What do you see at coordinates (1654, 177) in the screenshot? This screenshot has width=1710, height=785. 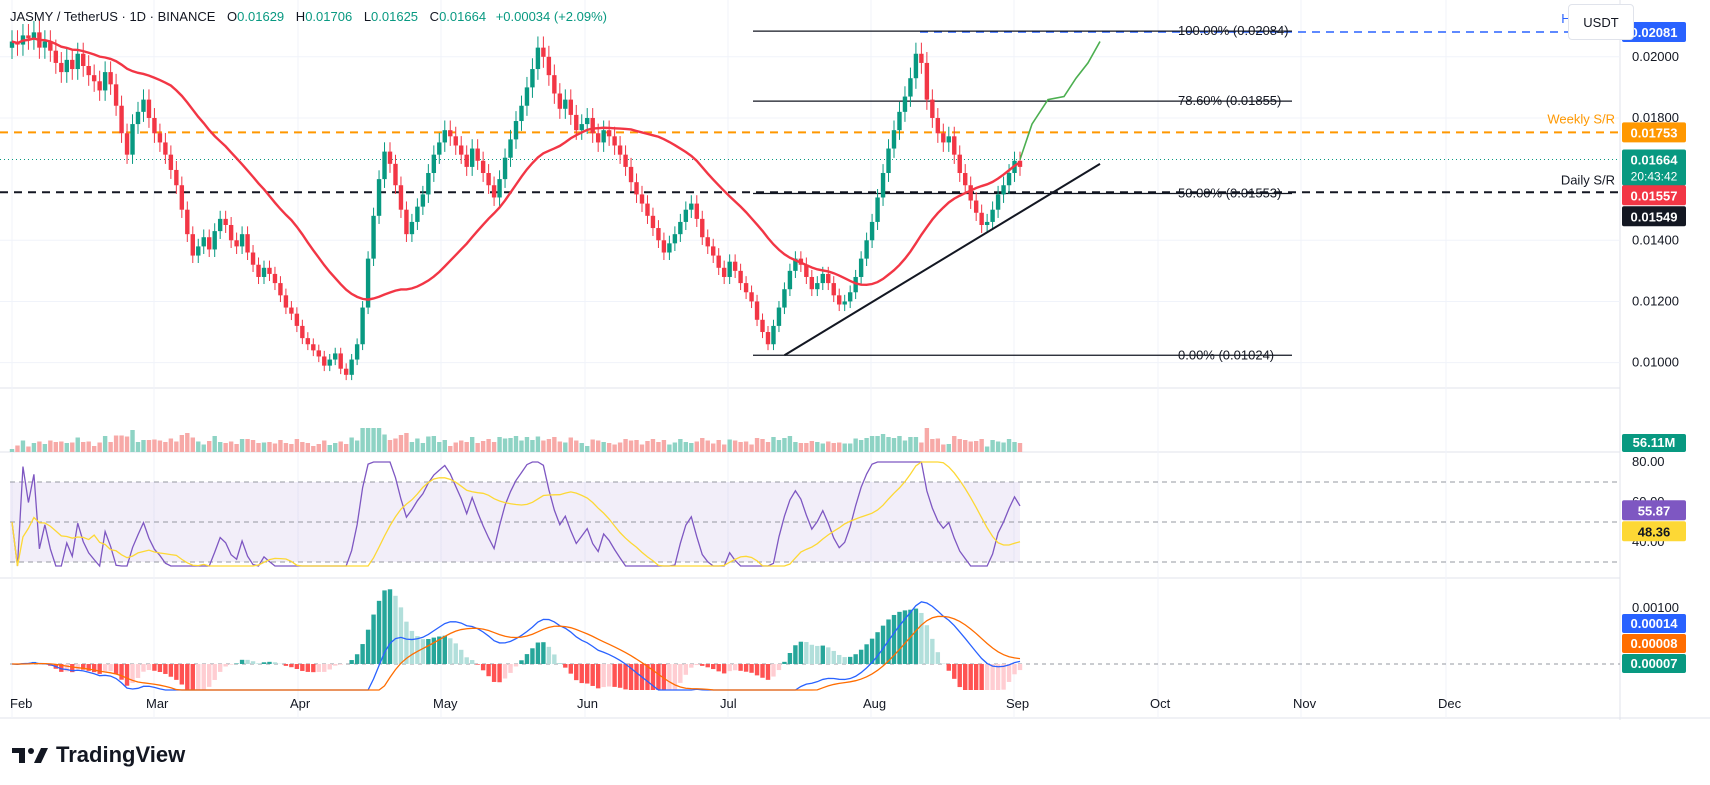 I see `price-tag-countdown: 20:43:42` at bounding box center [1654, 177].